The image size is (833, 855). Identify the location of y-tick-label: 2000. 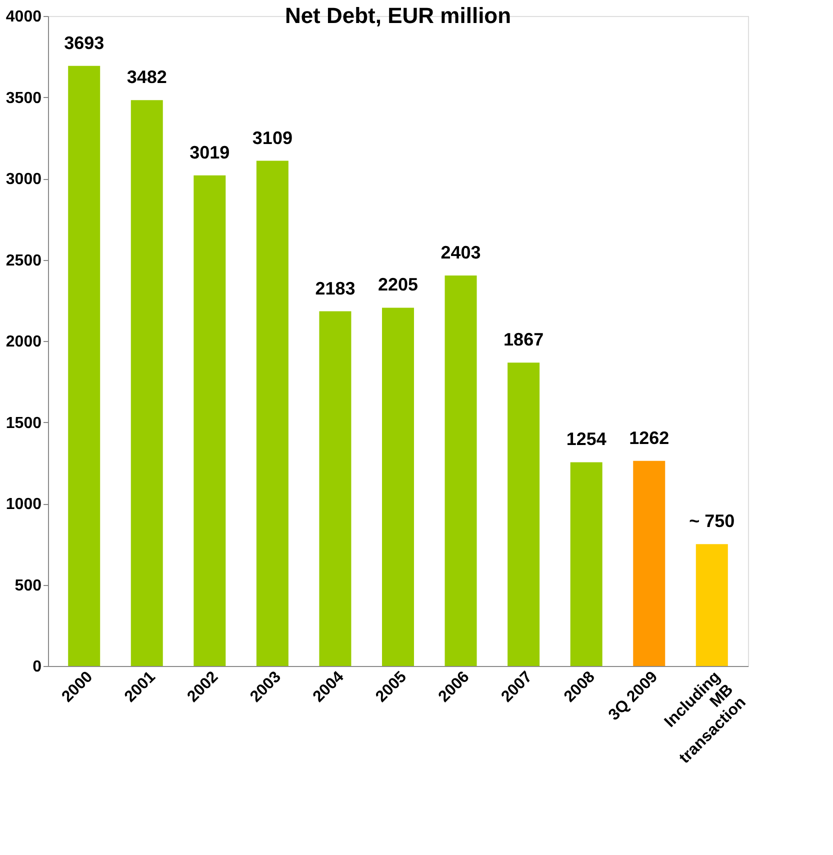
(24, 342).